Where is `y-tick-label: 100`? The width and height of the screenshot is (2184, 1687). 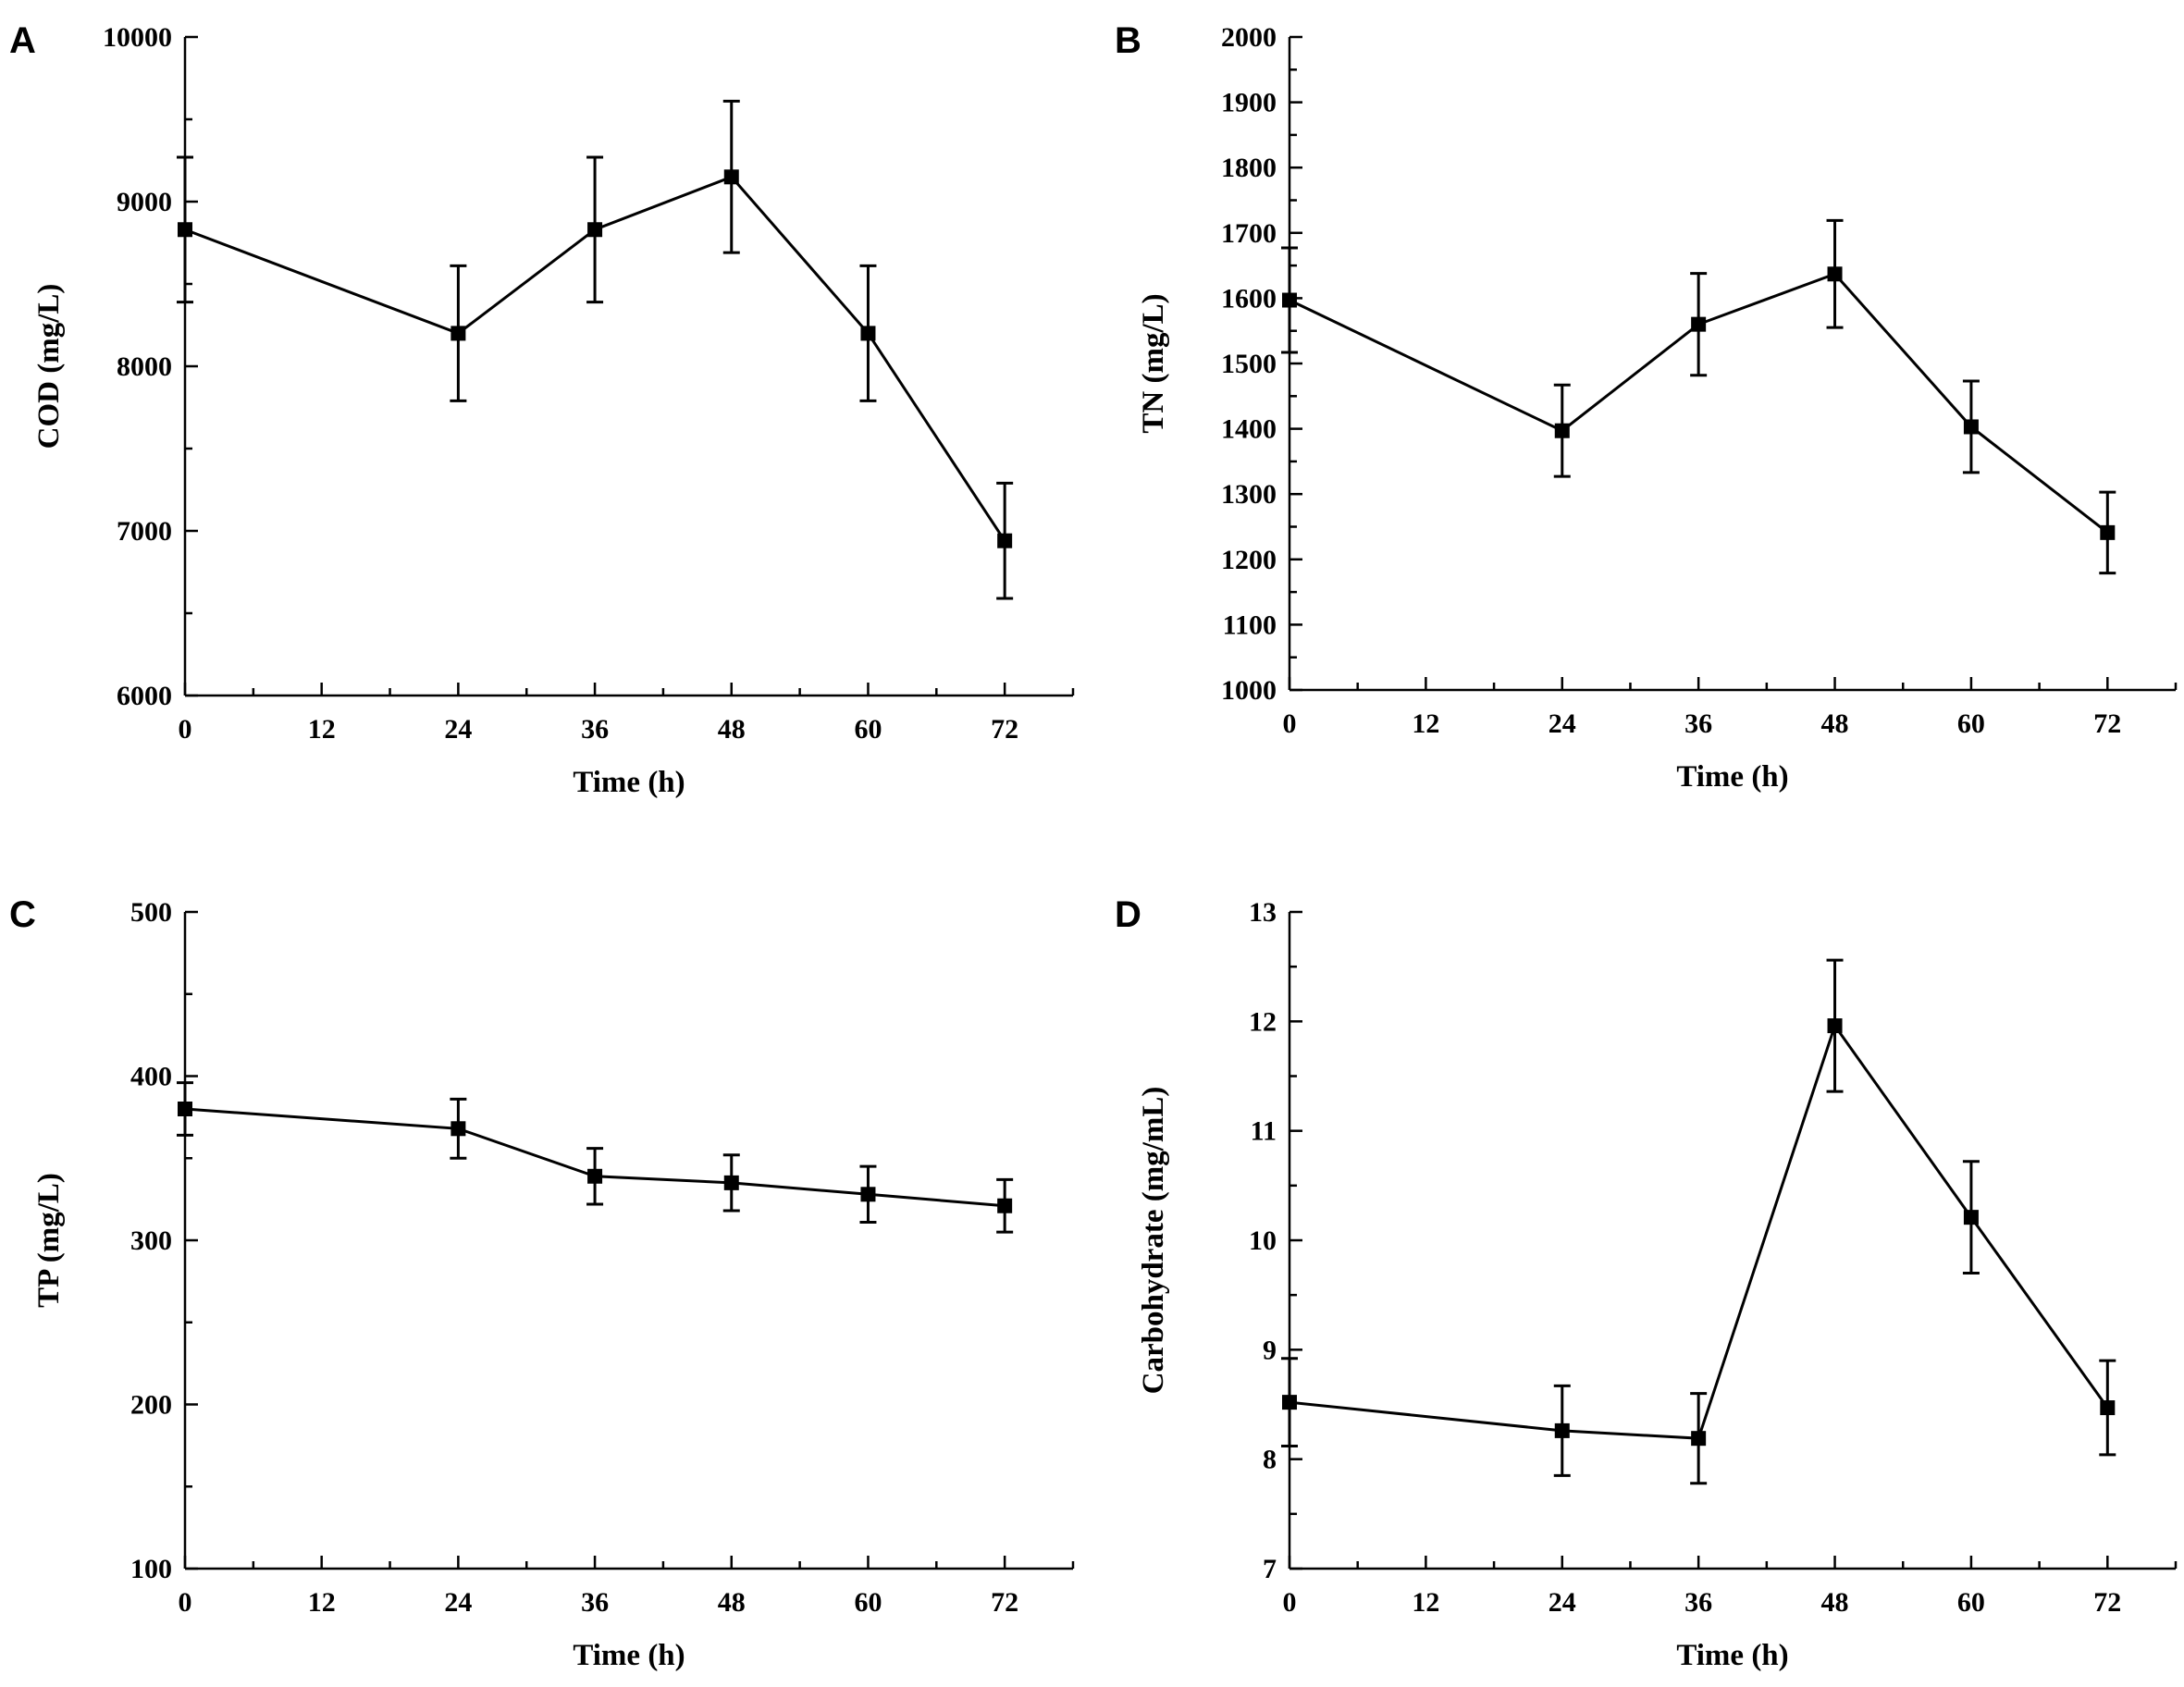
y-tick-label: 100 is located at coordinates (151, 1569).